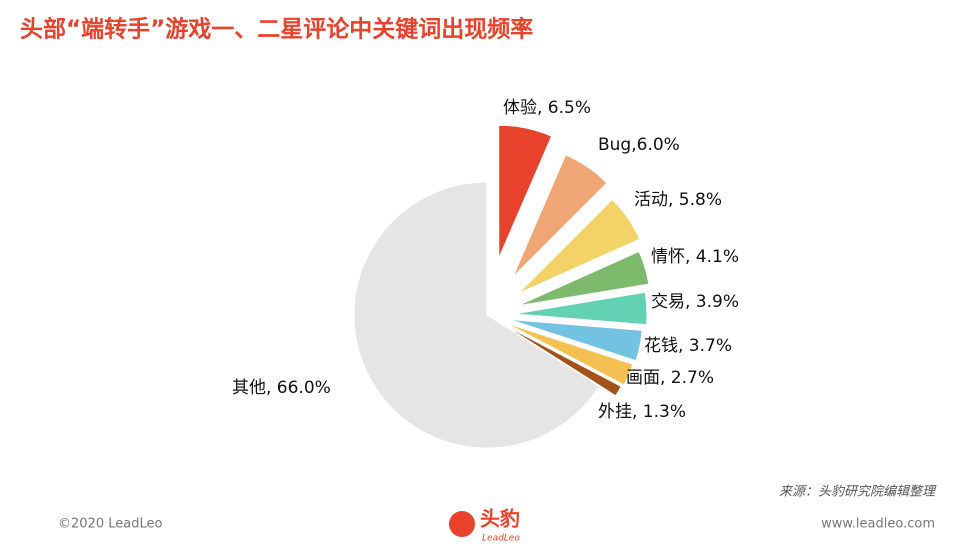  I want to click on data-label: 花钱, 3.7%, so click(688, 346).